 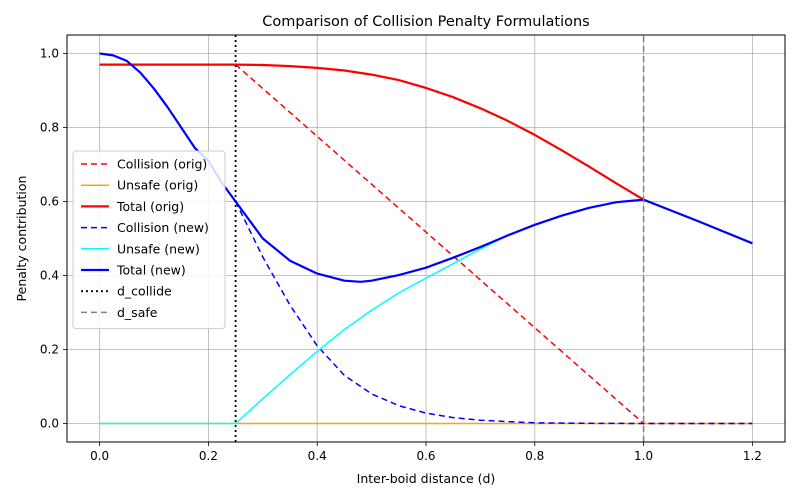 I want to click on x-tick-label: 1.2, so click(x=752, y=456).